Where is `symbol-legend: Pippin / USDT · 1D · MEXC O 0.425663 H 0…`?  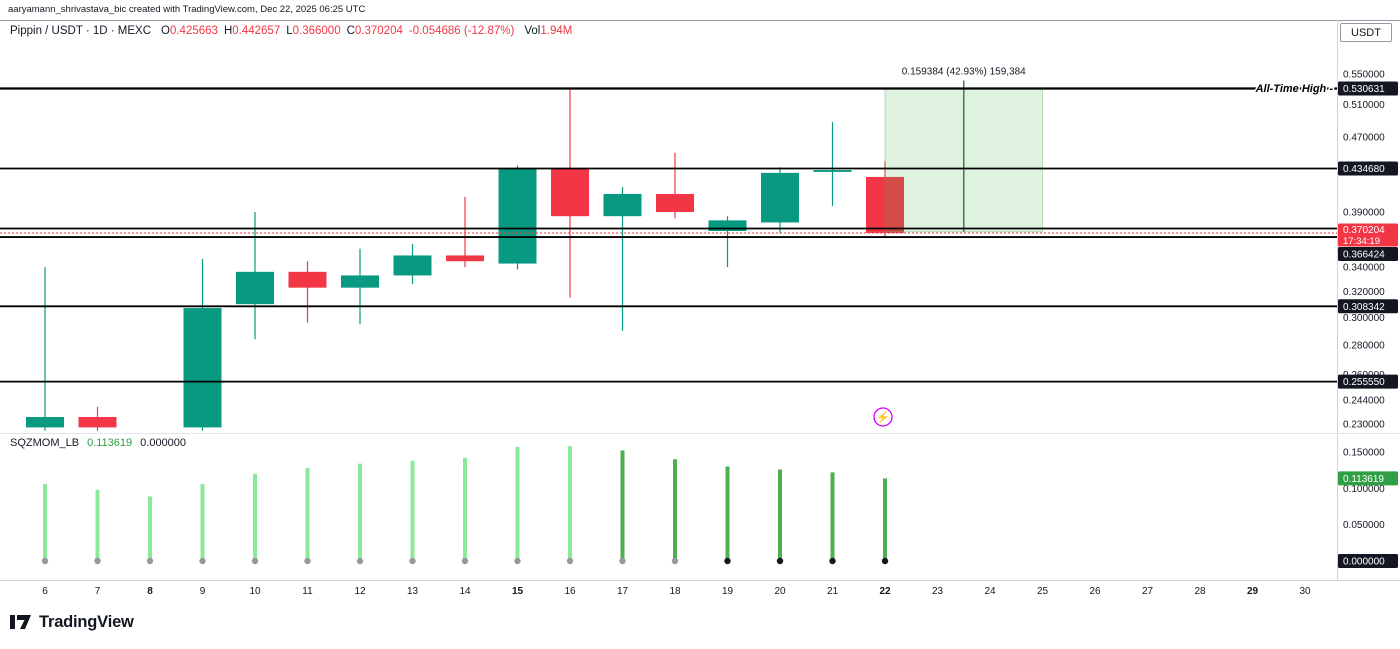 symbol-legend: Pippin / USDT · 1D · MEXC O 0.425663 H 0… is located at coordinates (294, 31).